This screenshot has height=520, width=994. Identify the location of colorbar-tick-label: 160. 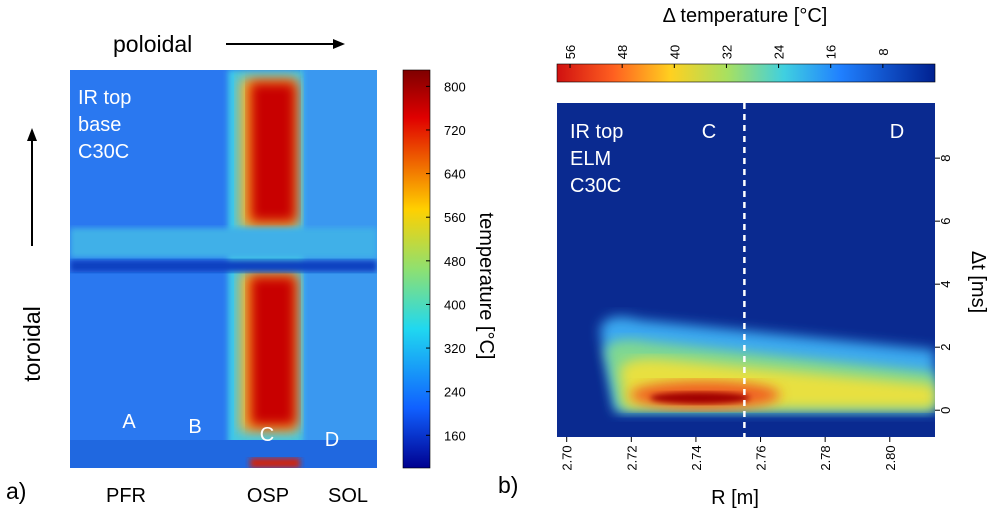
(455, 435).